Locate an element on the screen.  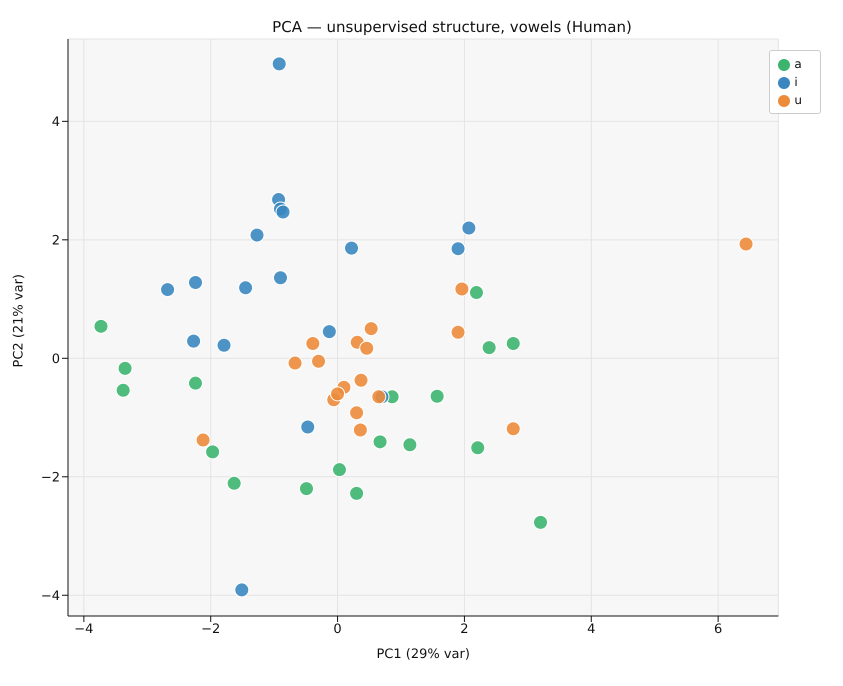
y-tick-label: 4 is located at coordinates (56, 122).